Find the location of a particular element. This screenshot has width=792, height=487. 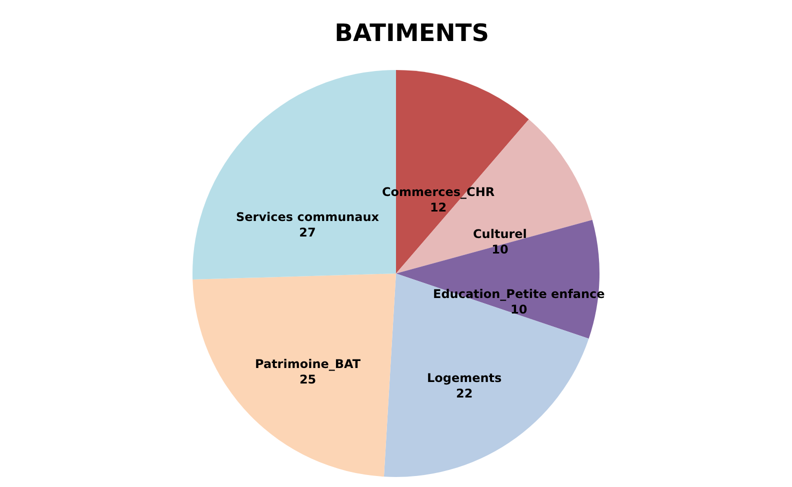

data-label: 25 is located at coordinates (307, 379).